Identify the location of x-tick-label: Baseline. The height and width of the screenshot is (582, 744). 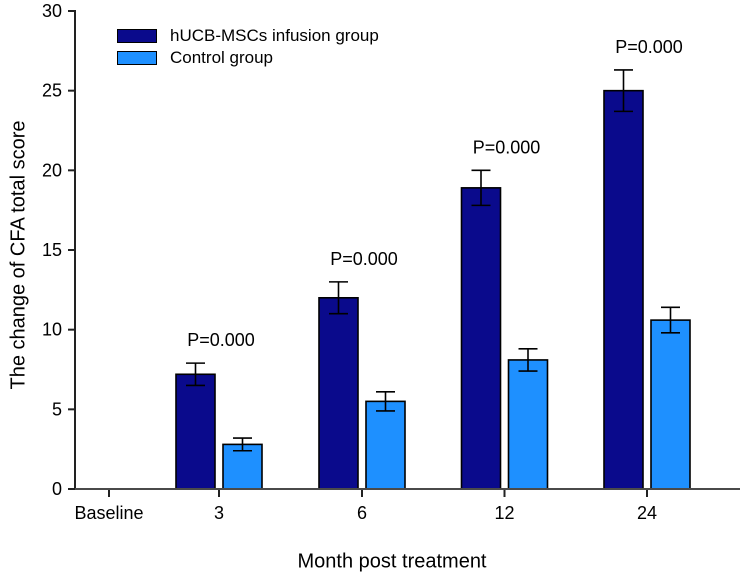
(108, 513).